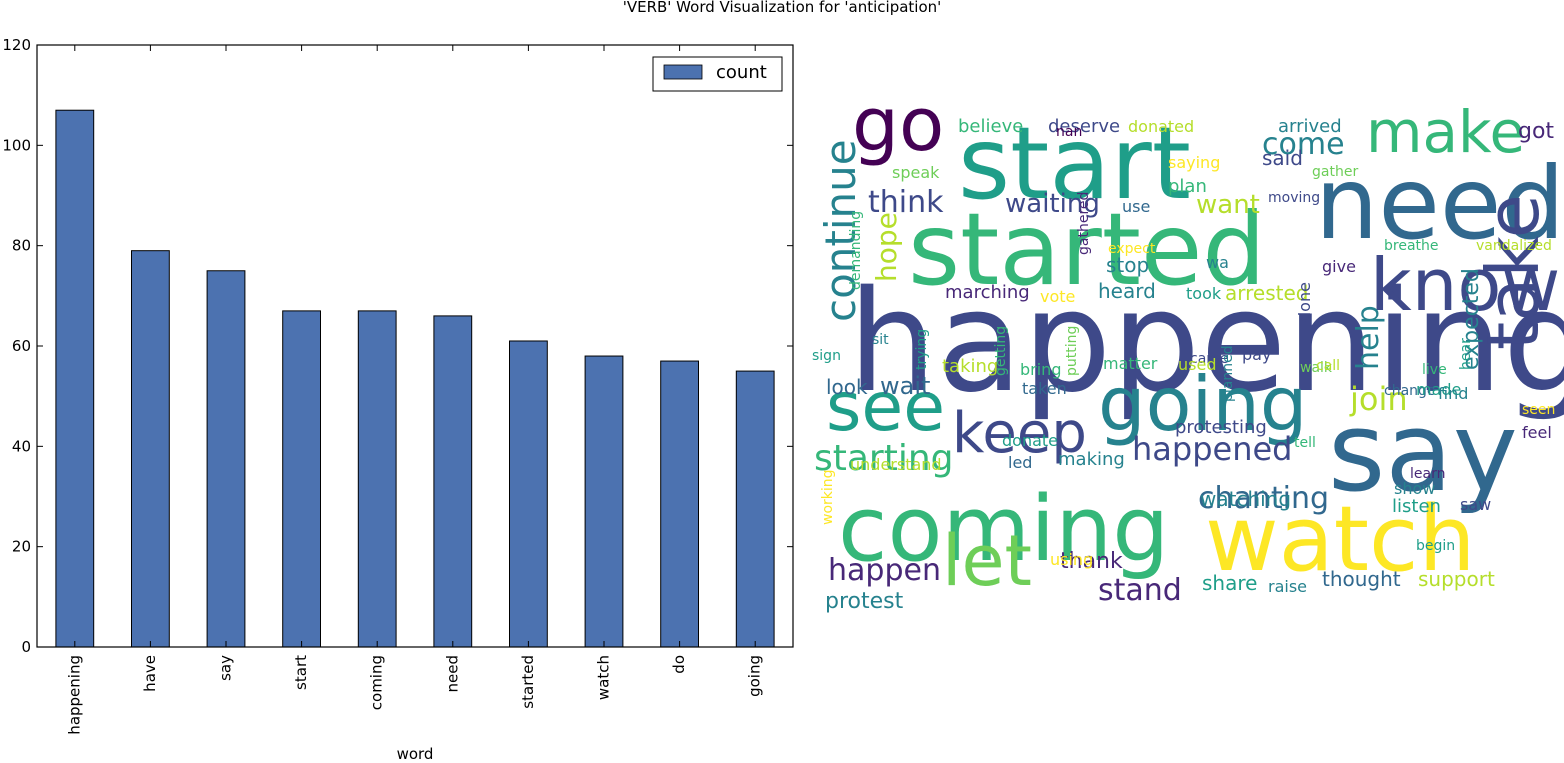 The image size is (1564, 763). Describe the element at coordinates (1513, 272) in the screenshot. I see `cloud-word-take: take` at that location.